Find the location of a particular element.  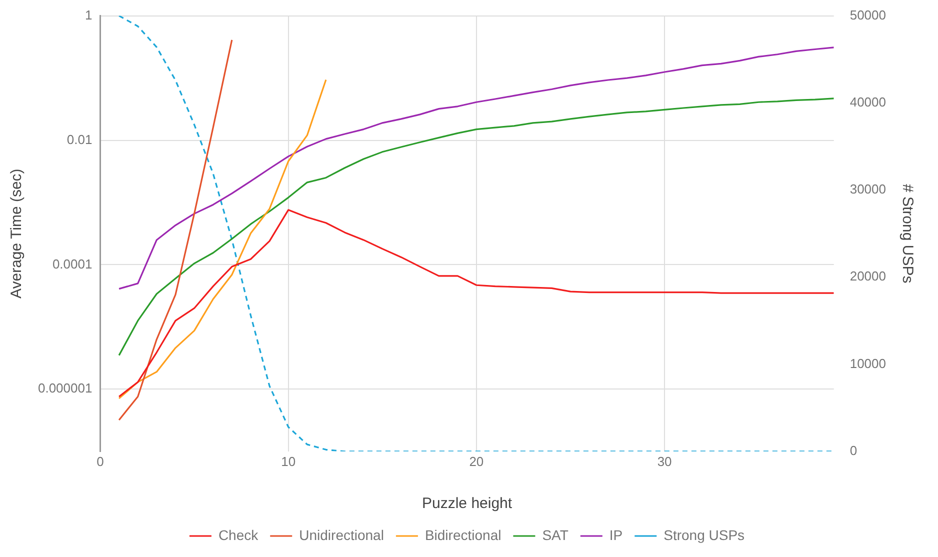

y-axis-title: Average Time (sec) is located at coordinates (17, 233).